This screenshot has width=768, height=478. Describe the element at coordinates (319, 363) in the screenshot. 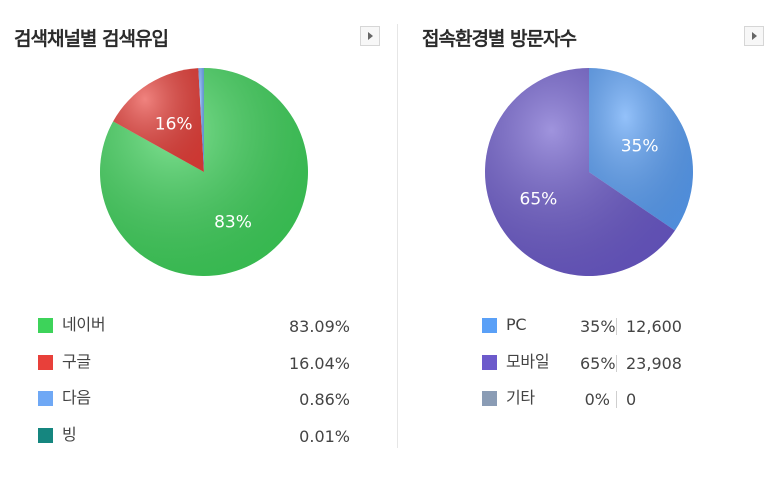

I see `legend-value: 16.04%` at that location.